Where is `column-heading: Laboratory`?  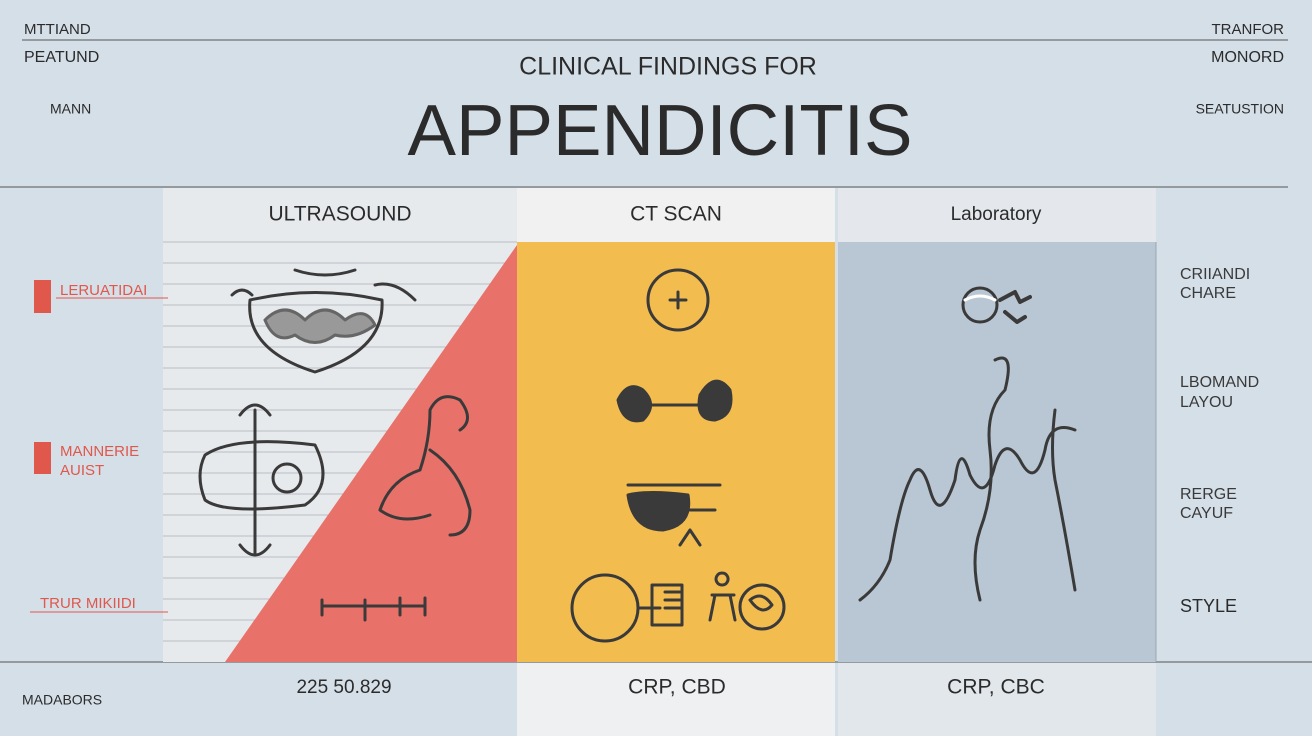 column-heading: Laboratory is located at coordinates (996, 214).